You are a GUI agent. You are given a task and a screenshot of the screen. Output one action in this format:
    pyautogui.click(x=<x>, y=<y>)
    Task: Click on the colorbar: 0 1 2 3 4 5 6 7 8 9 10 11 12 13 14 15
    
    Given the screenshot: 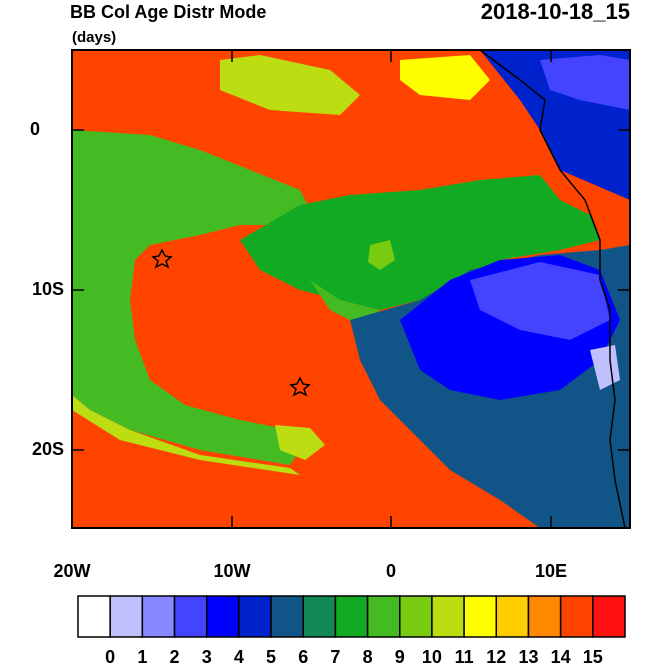 What is the action you would take?
    pyautogui.click(x=351, y=631)
    